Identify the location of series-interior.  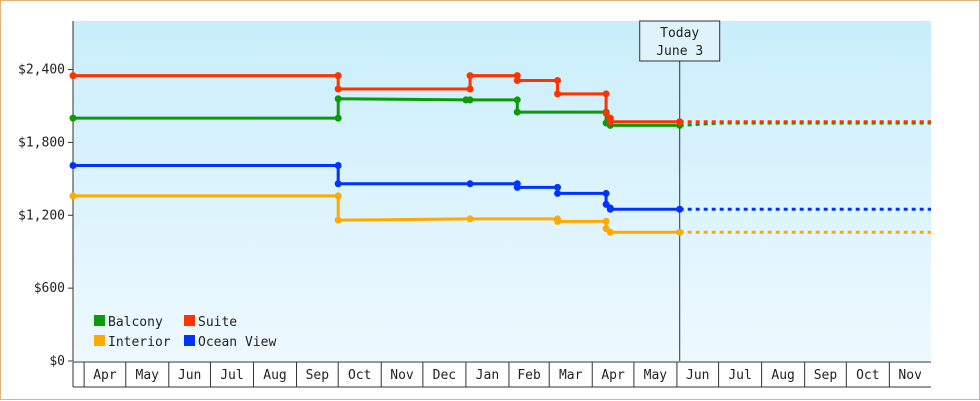
(500, 214).